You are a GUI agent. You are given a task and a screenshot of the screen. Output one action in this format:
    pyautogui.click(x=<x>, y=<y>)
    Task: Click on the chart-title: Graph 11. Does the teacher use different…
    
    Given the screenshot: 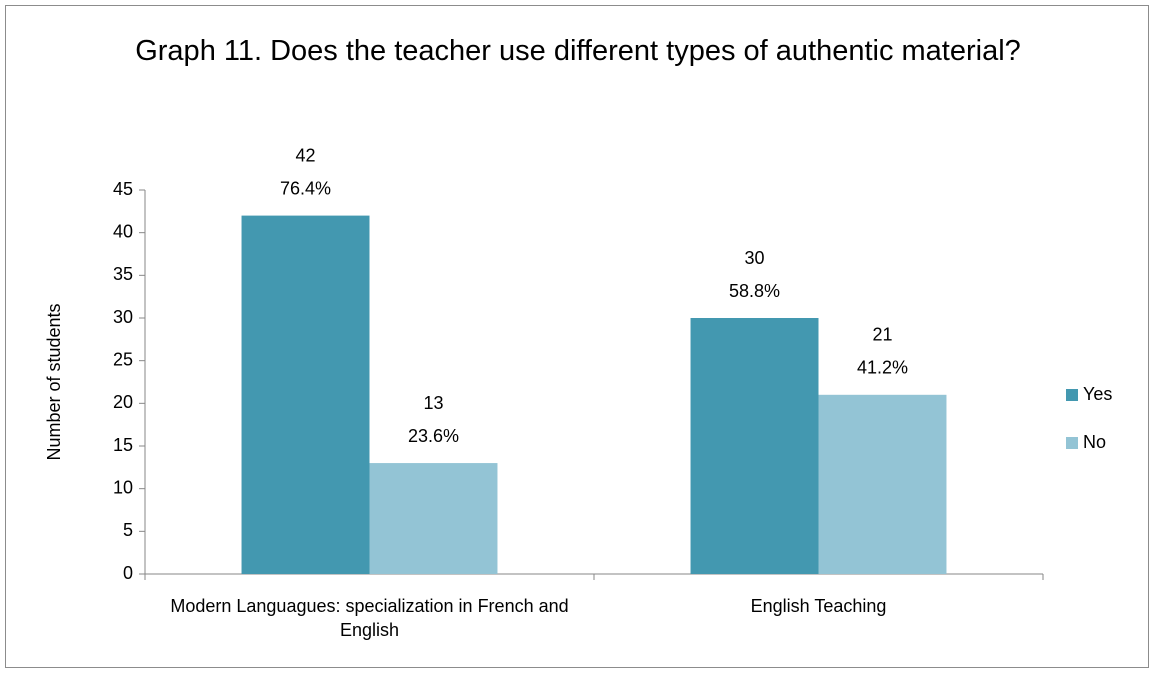 What is the action you would take?
    pyautogui.click(x=578, y=51)
    